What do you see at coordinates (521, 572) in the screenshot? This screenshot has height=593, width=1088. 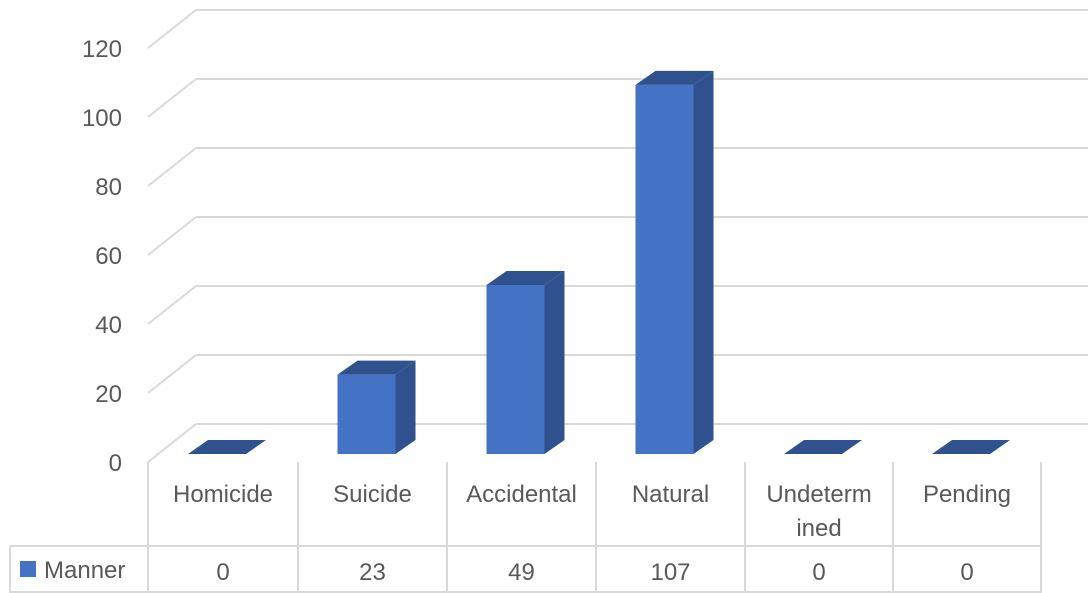 I see `data-value-label: 49` at bounding box center [521, 572].